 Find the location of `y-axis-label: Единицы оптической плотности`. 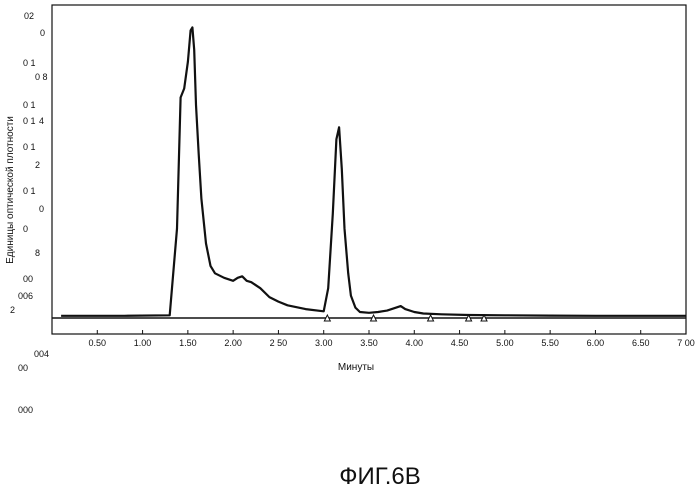

y-axis-label: Единицы оптической плотности is located at coordinates (10, 190).